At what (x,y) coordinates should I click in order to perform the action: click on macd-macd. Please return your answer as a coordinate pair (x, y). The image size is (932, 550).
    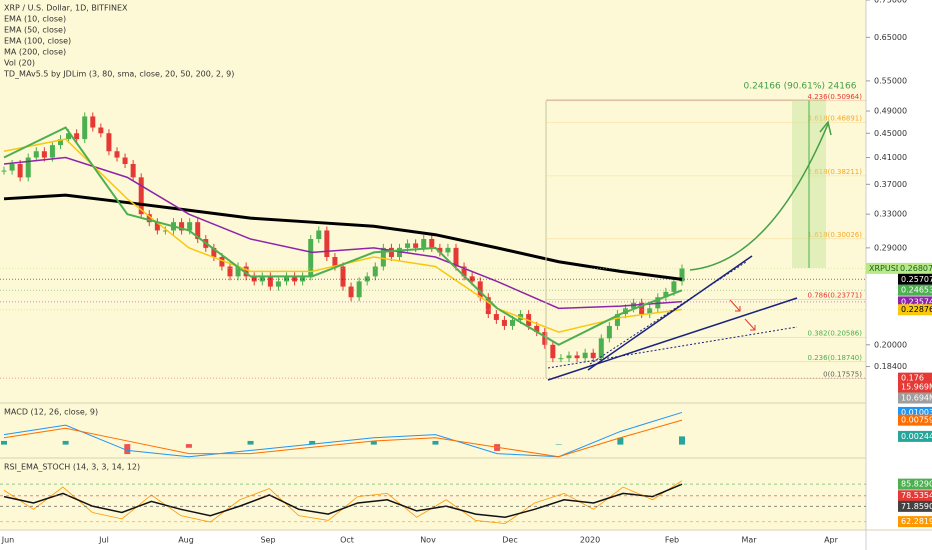
    Looking at the image, I should click on (343, 434).